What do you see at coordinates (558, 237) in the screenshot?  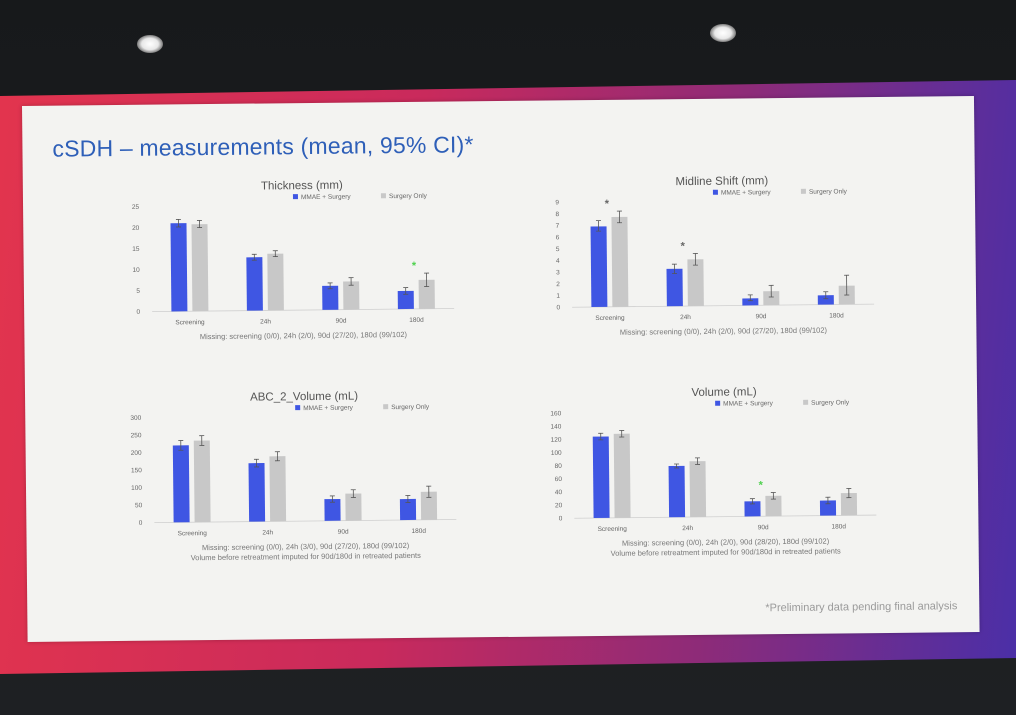 I see `y-tick-label: 6` at bounding box center [558, 237].